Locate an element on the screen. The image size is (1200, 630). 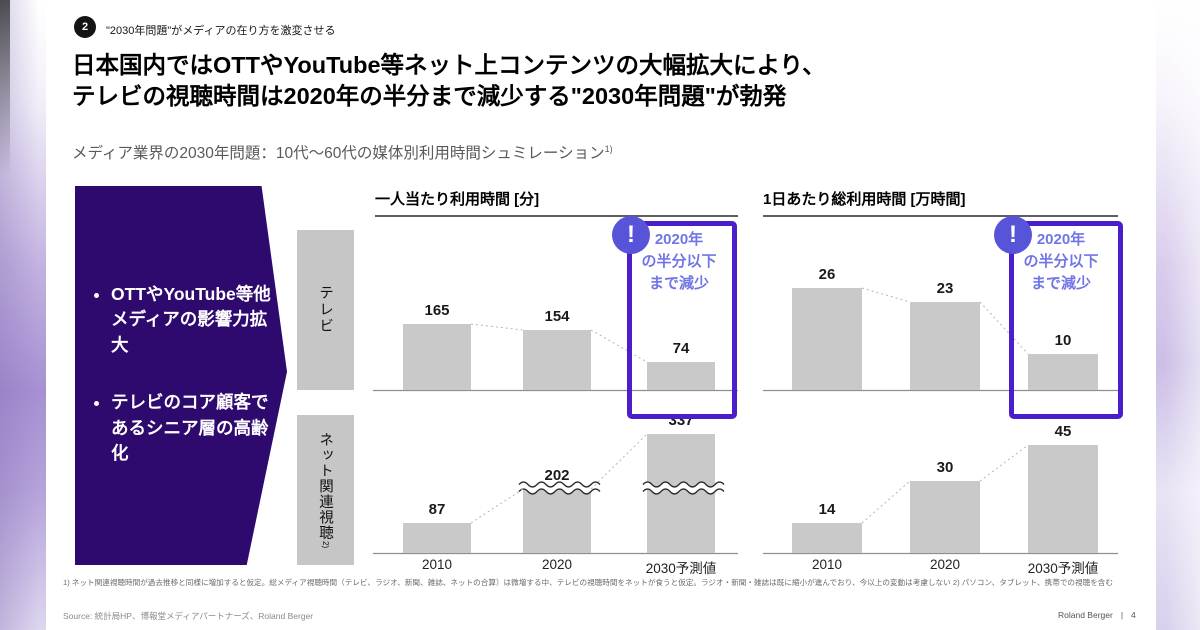
footer-page-number: 4 is located at coordinates (1133, 615).